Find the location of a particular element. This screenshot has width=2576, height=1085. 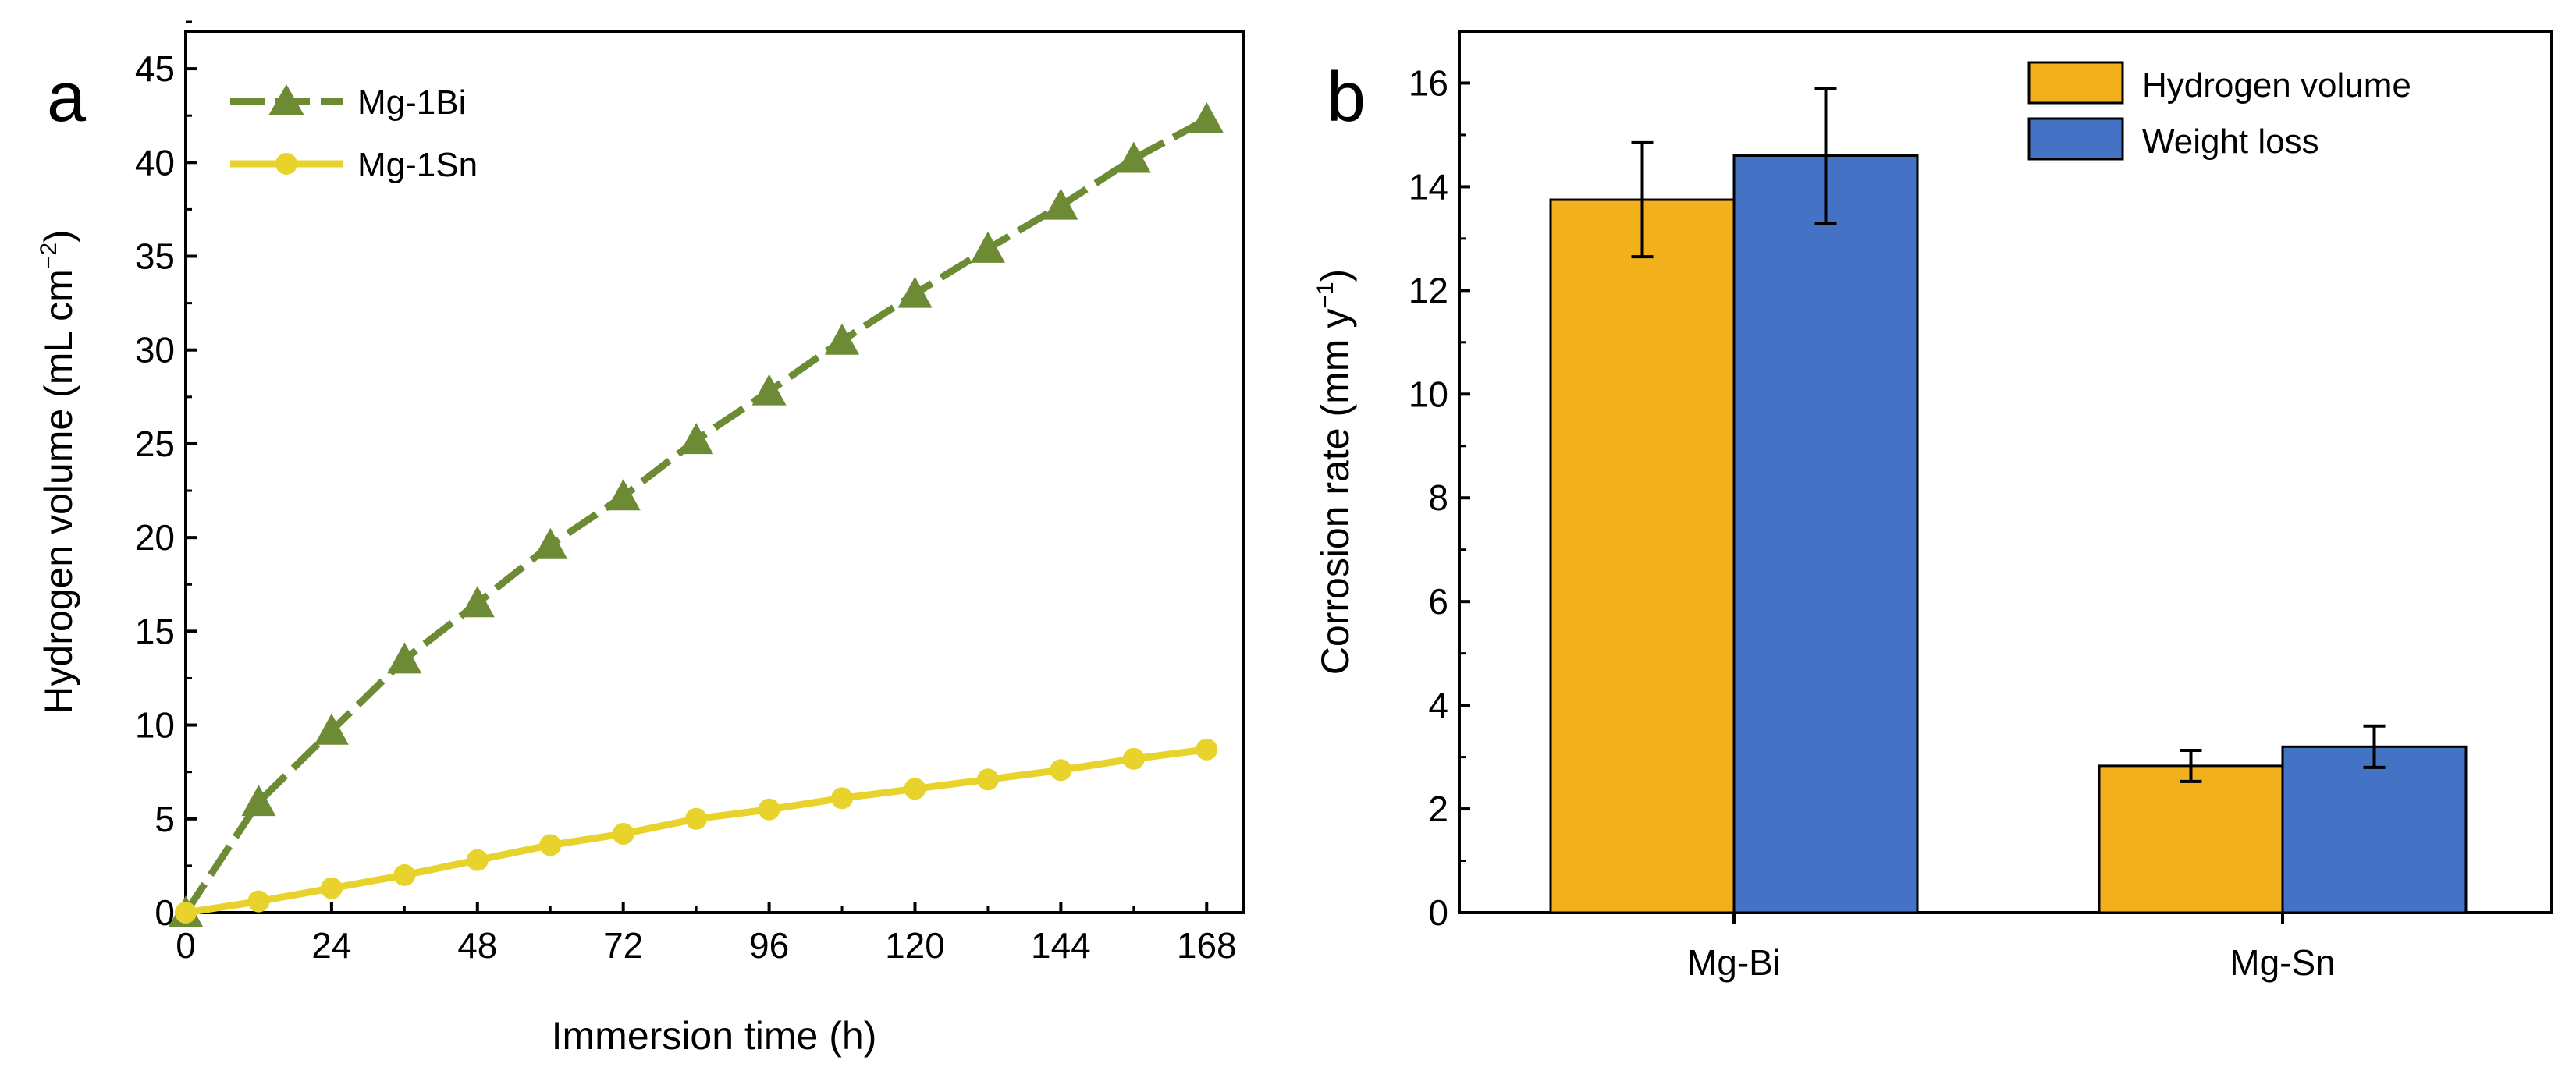

bar-mg-bi-hydrogen-volume is located at coordinates (1643, 556).